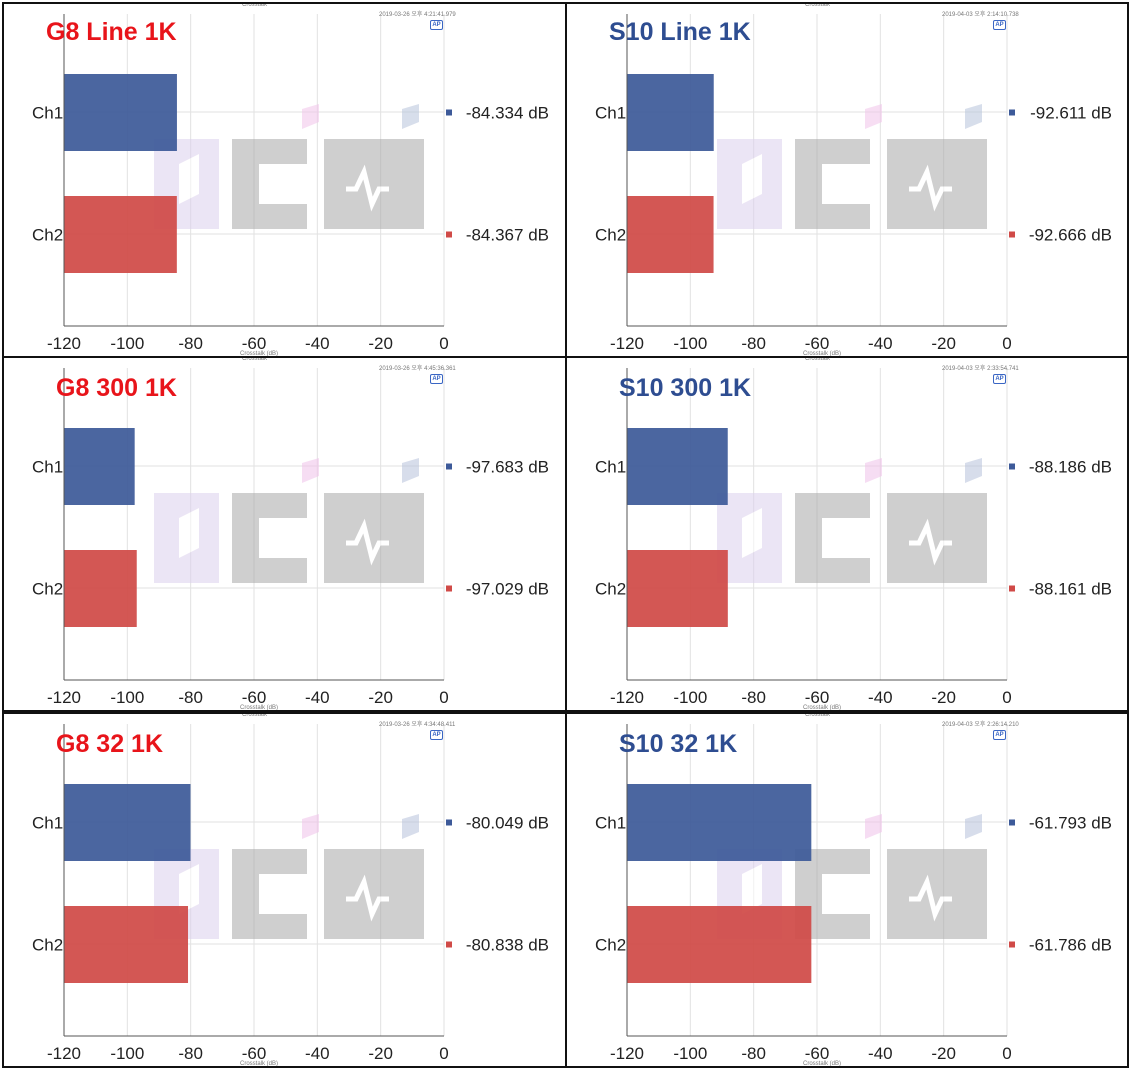 This screenshot has height=1072, width=1131. Describe the element at coordinates (980, 369) in the screenshot. I see `chart-timestamp: 2019-04-03 오후 2:33:54.741` at that location.